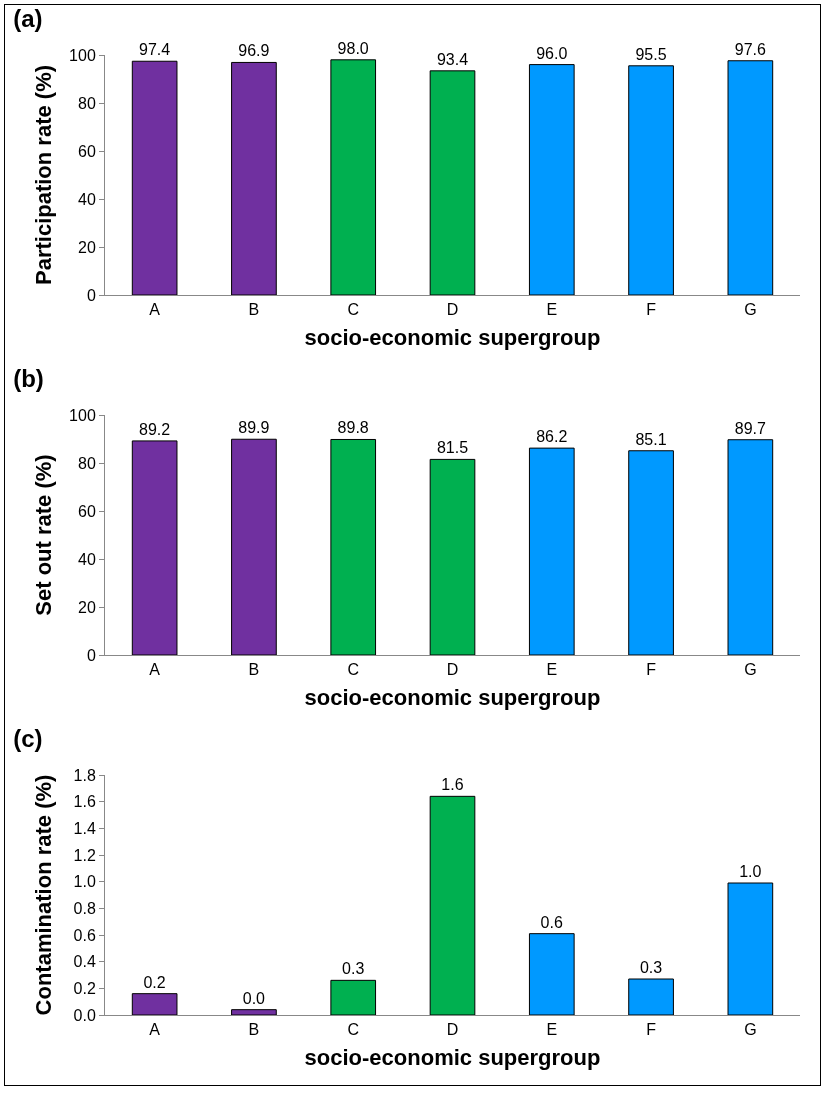 The image size is (827, 1093). Describe the element at coordinates (43, 535) in the screenshot. I see `y-axis-title: Set out rate (%)` at that location.